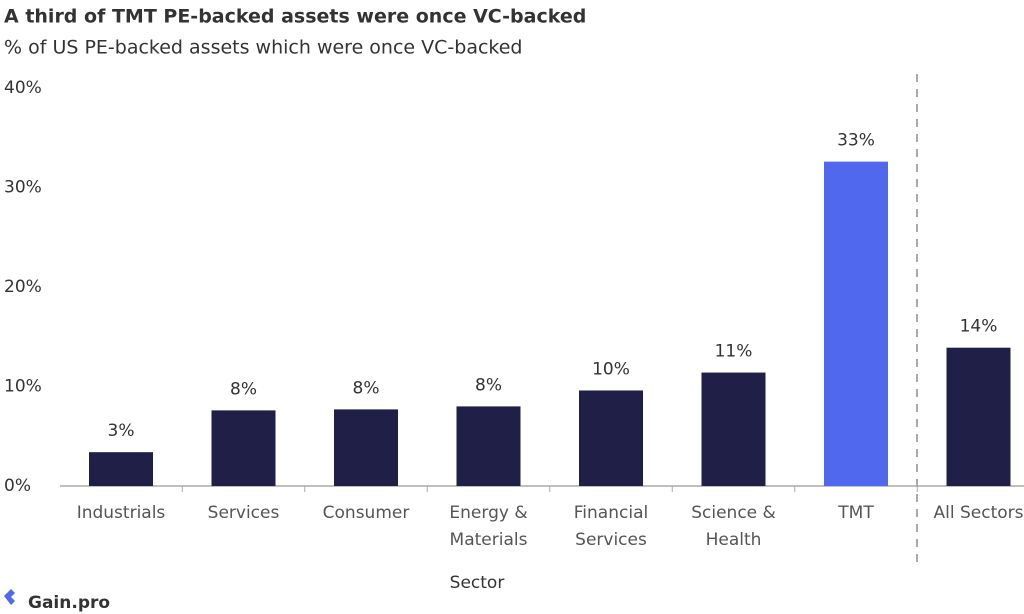  Describe the element at coordinates (23, 287) in the screenshot. I see `y-tick-label: 20%` at that location.